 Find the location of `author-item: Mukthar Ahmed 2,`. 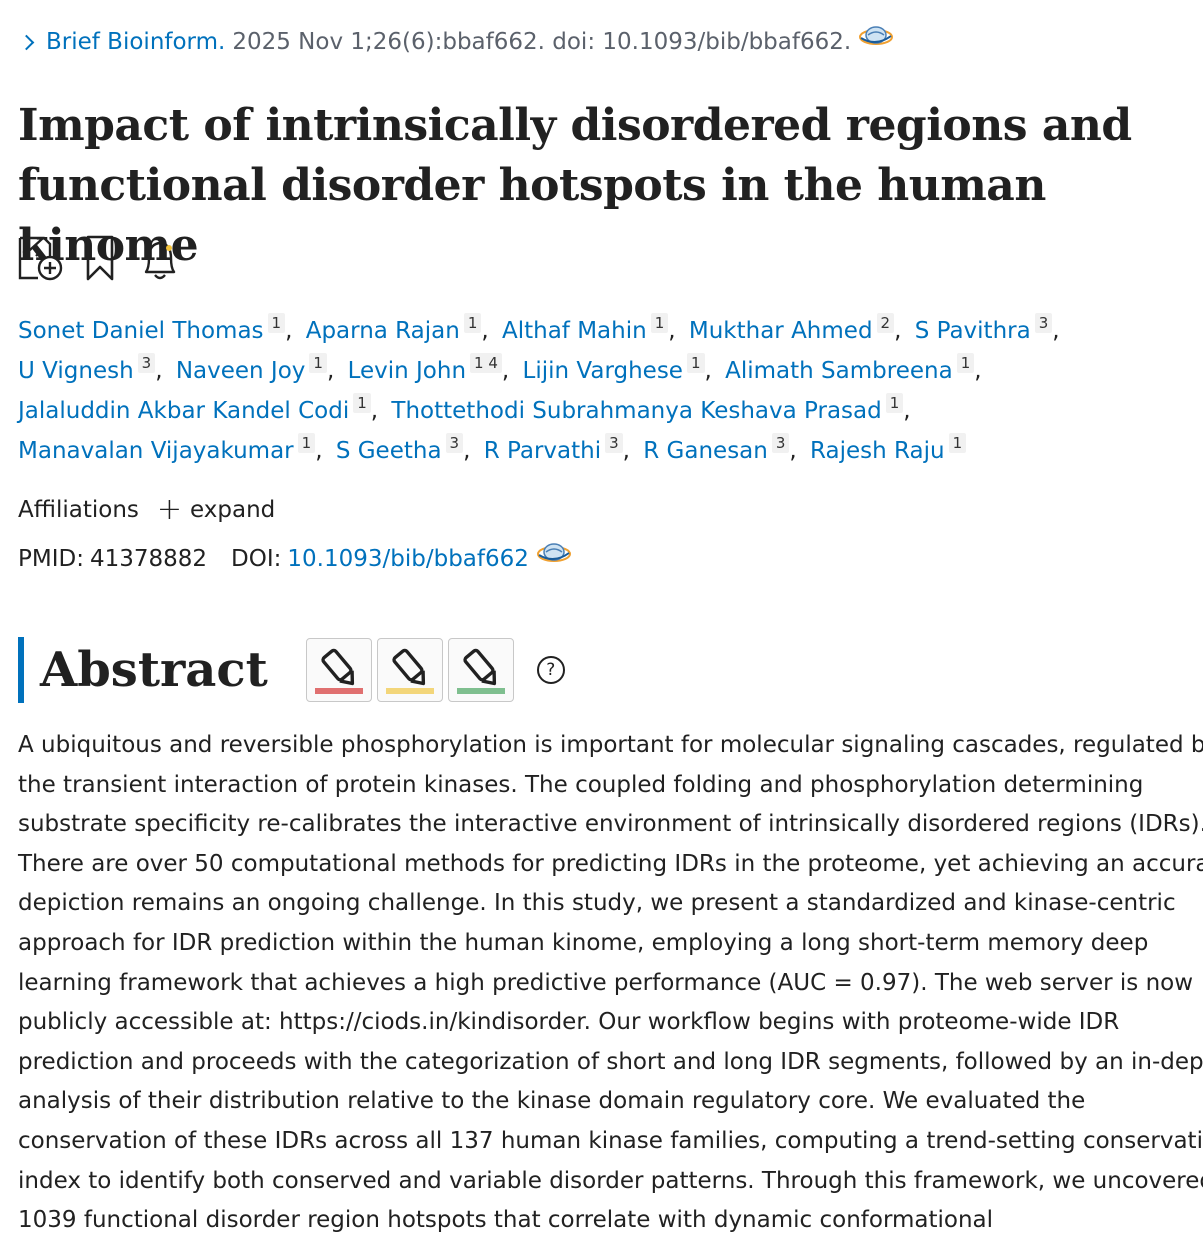

author-item: Mukthar Ahmed 2, is located at coordinates (795, 328).